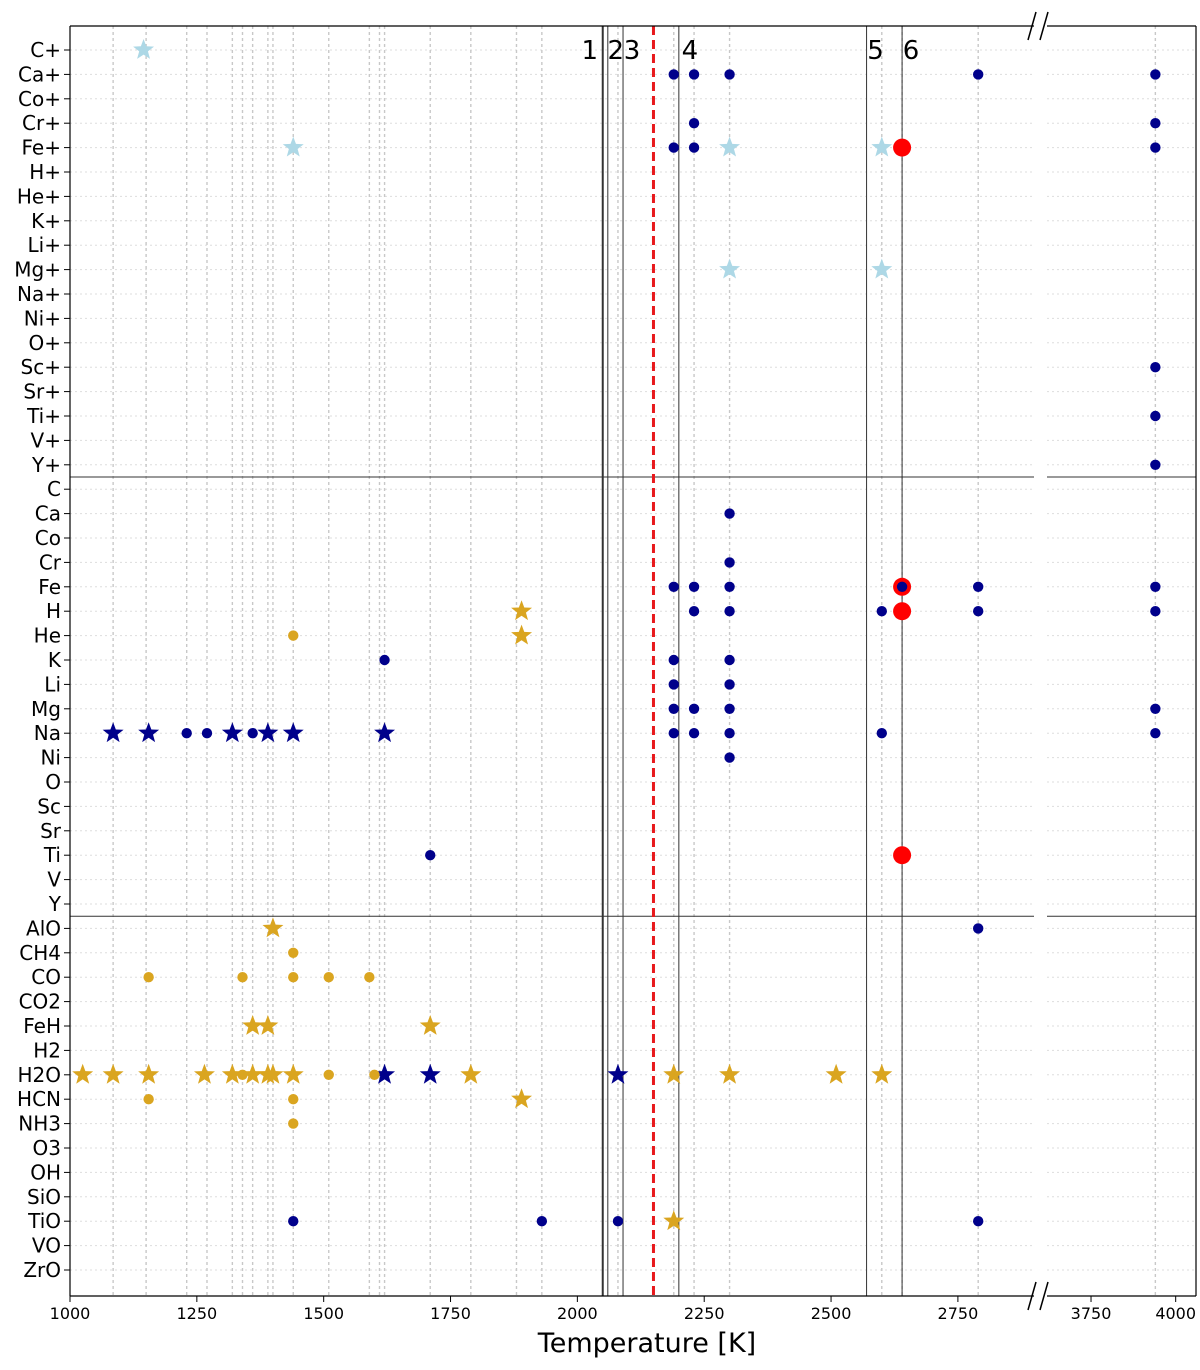 The width and height of the screenshot is (1200, 1370). Describe the element at coordinates (55, 904) in the screenshot. I see `y-tick-label: Y` at that location.